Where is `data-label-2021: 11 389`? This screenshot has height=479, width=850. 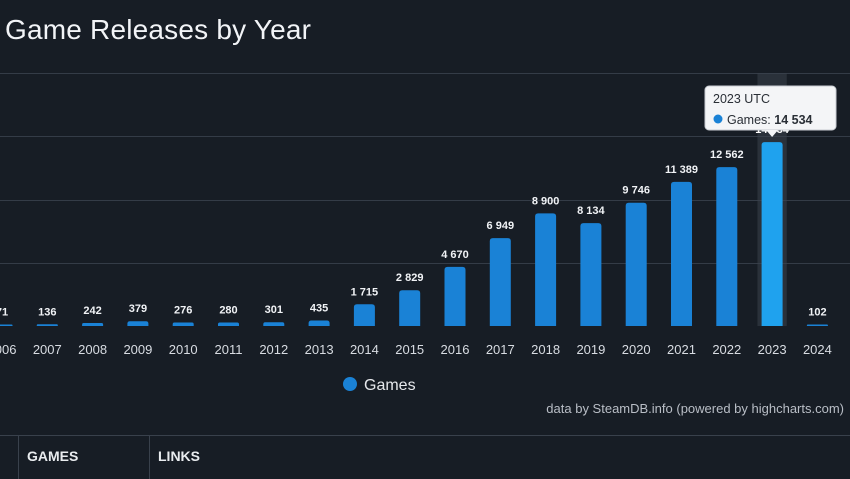 data-label-2021: 11 389 is located at coordinates (681, 170).